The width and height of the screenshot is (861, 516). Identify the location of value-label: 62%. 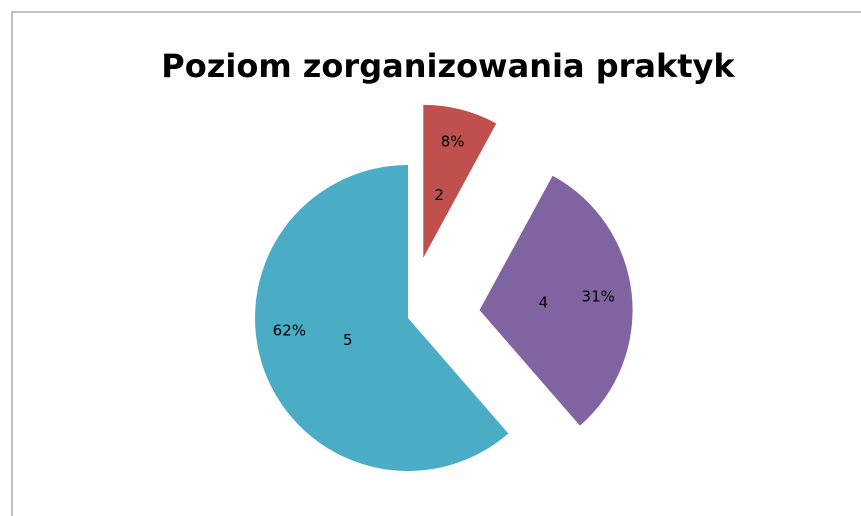
(289, 330).